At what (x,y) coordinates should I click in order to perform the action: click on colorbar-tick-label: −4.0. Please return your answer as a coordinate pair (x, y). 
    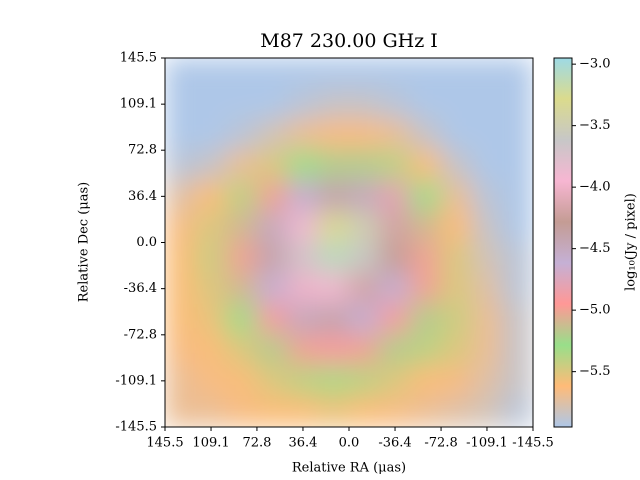
    Looking at the image, I should click on (595, 187).